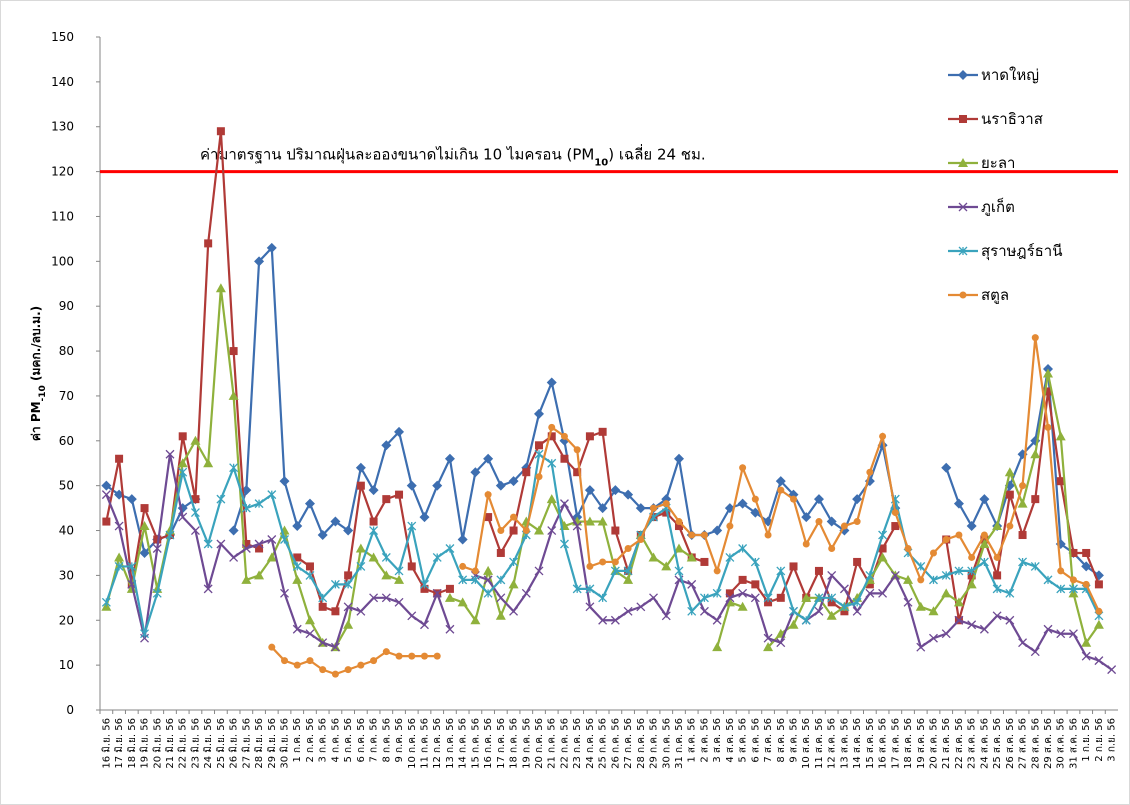  What do you see at coordinates (526, 743) in the screenshot?
I see `x-tick-label: 19 ก.ค. 56` at bounding box center [526, 743].